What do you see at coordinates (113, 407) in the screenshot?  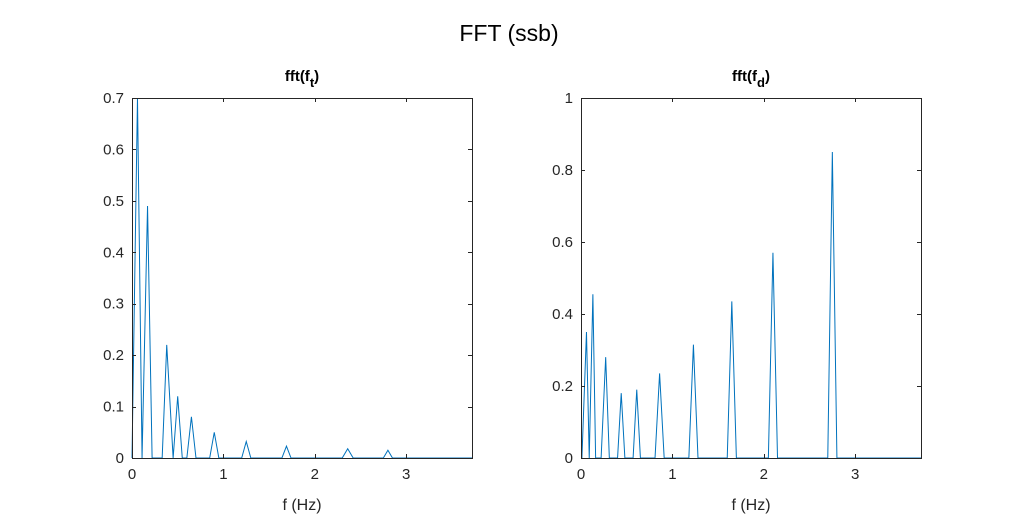 I see `y-tick-label: 0.1` at bounding box center [113, 407].